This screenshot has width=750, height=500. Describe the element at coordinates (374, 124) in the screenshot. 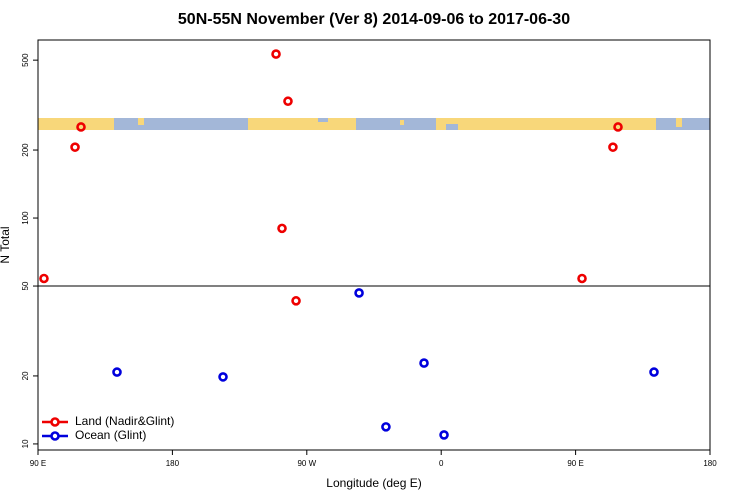

I see `coastline-band` at that location.